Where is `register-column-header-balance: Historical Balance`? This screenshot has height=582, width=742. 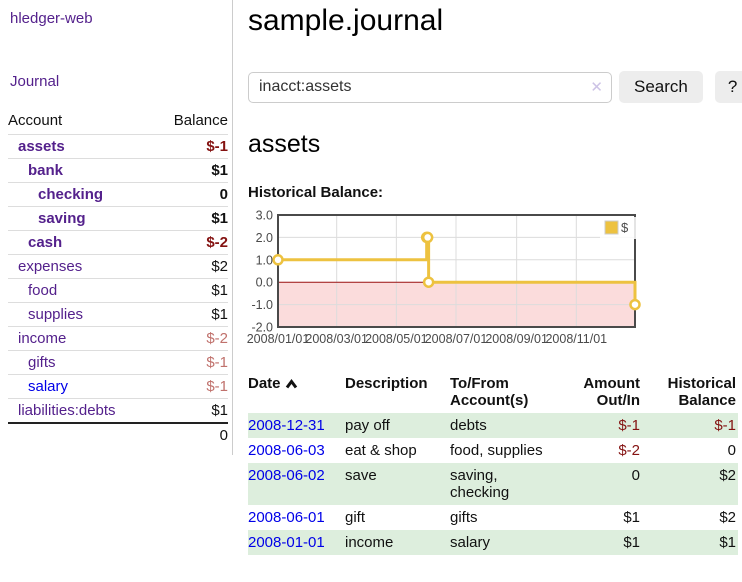 register-column-header-balance: Historical Balance is located at coordinates (701, 392).